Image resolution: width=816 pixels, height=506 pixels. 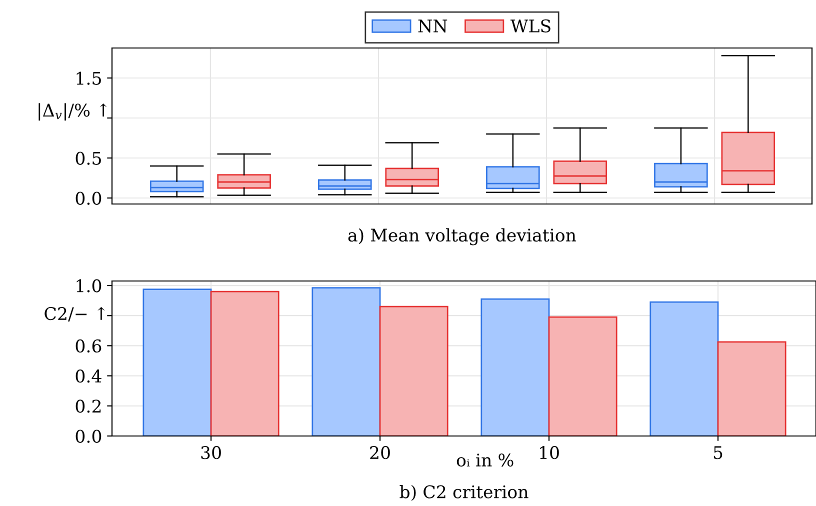 I want to click on x-tick-label: 10, so click(x=549, y=453).